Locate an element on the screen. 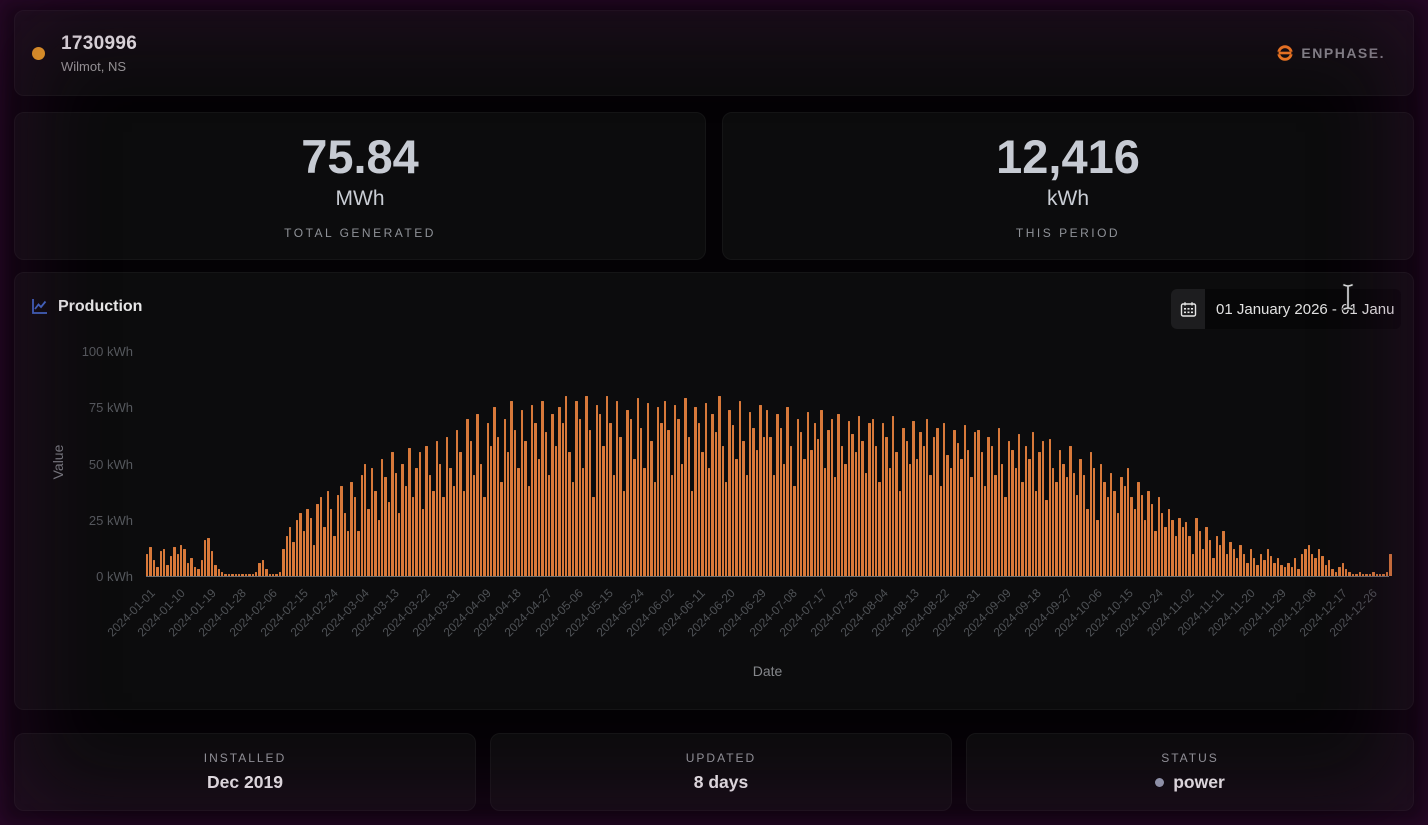 The image size is (1428, 825). installed-label: INSTALLED is located at coordinates (245, 758).